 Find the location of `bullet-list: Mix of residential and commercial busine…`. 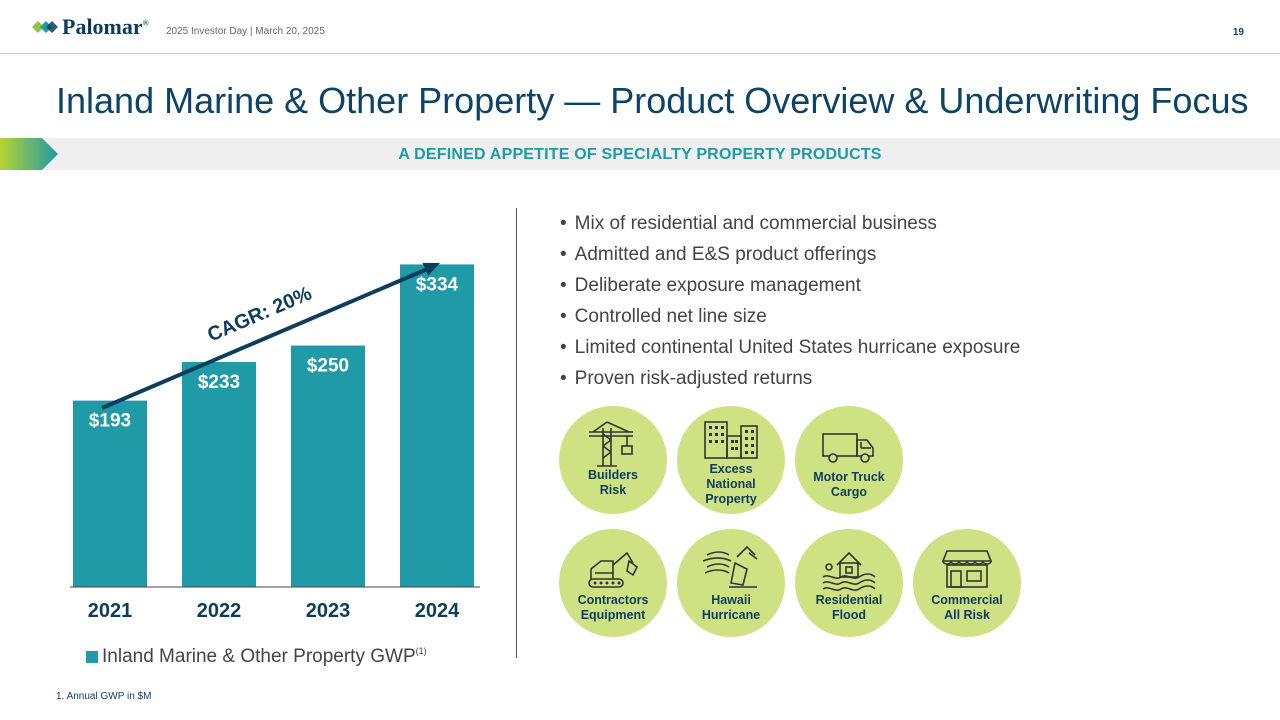

bullet-list: Mix of residential and commercial busine… is located at coordinates (790, 305).